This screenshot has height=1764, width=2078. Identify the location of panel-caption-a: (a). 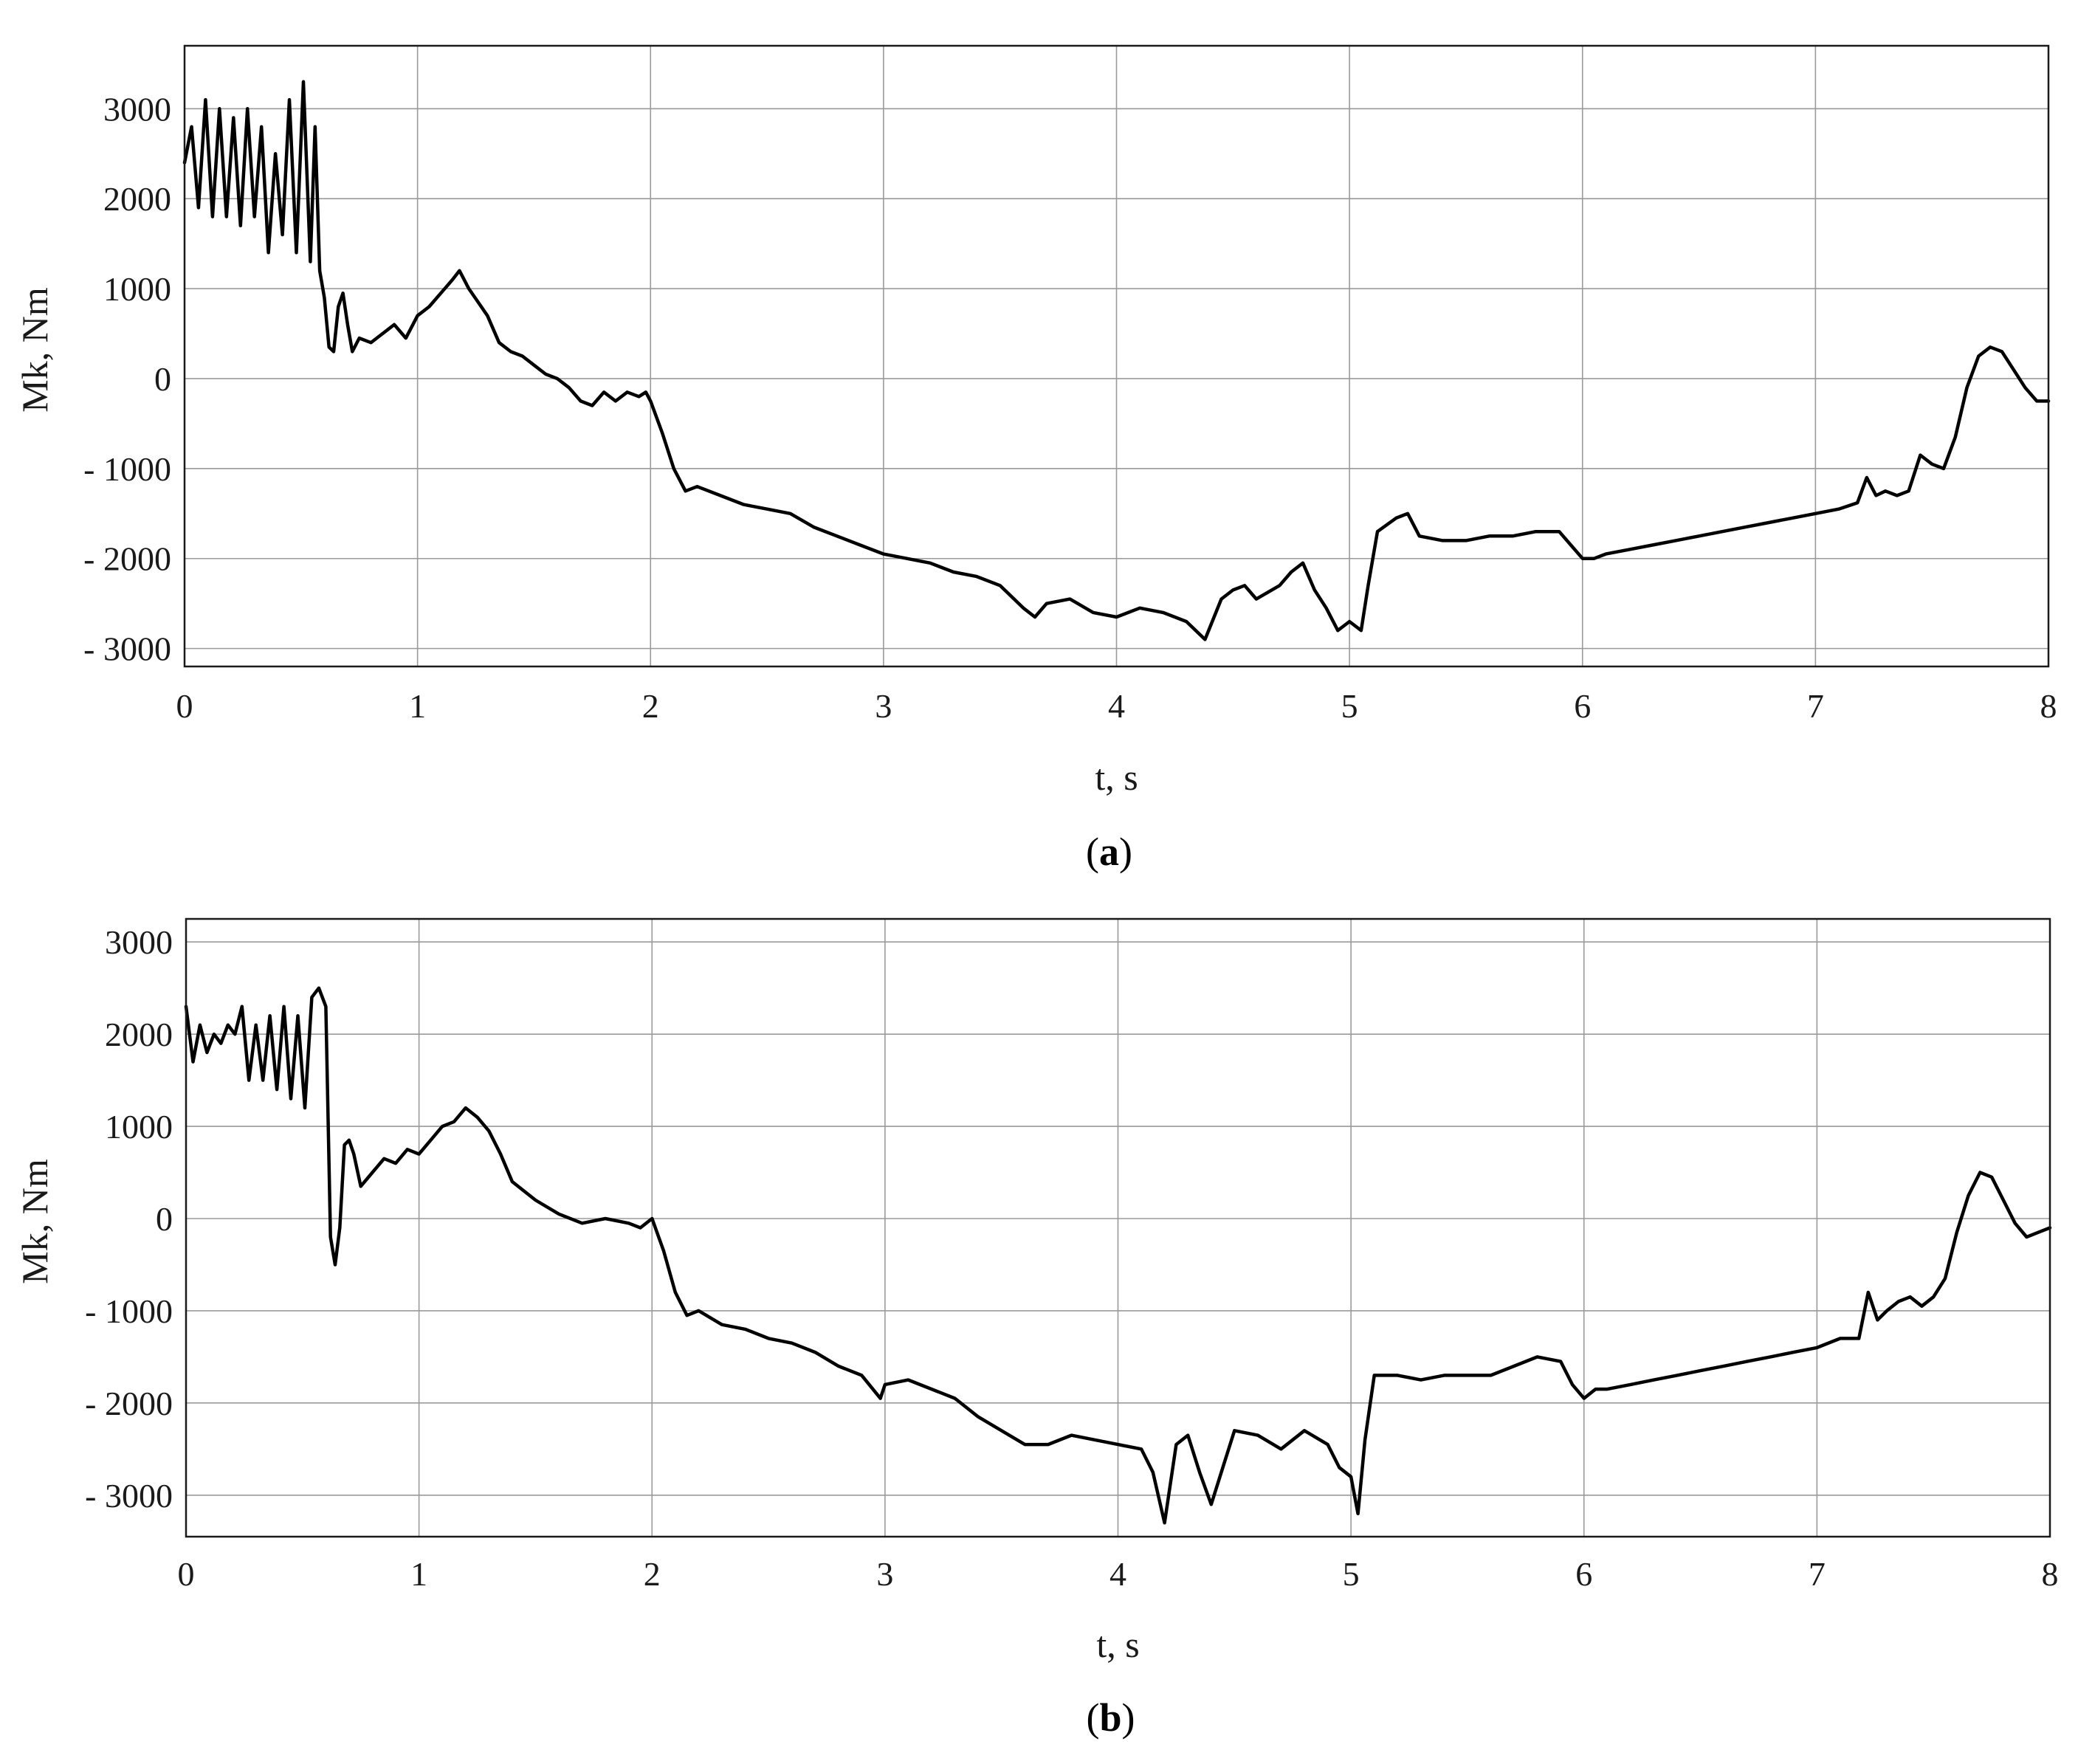
(1109, 852).